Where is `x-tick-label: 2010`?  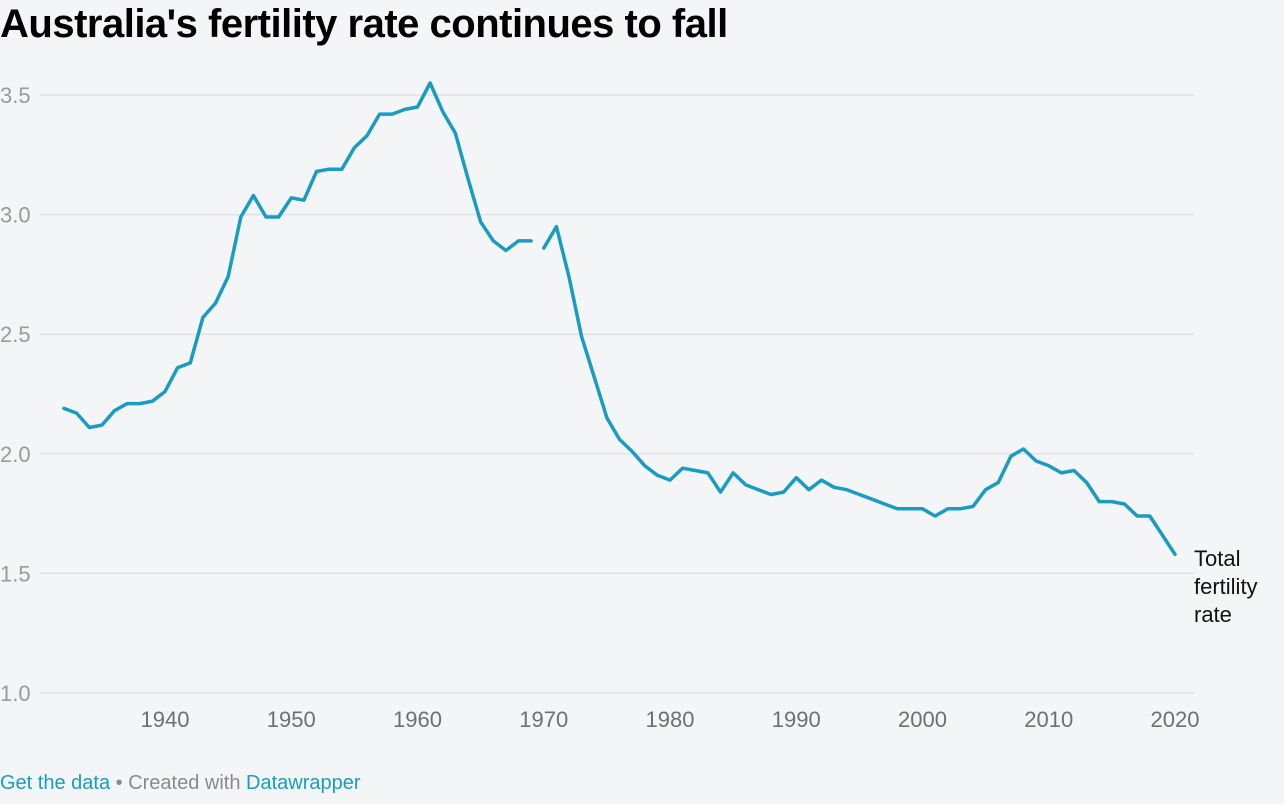
x-tick-label: 2010 is located at coordinates (1048, 719).